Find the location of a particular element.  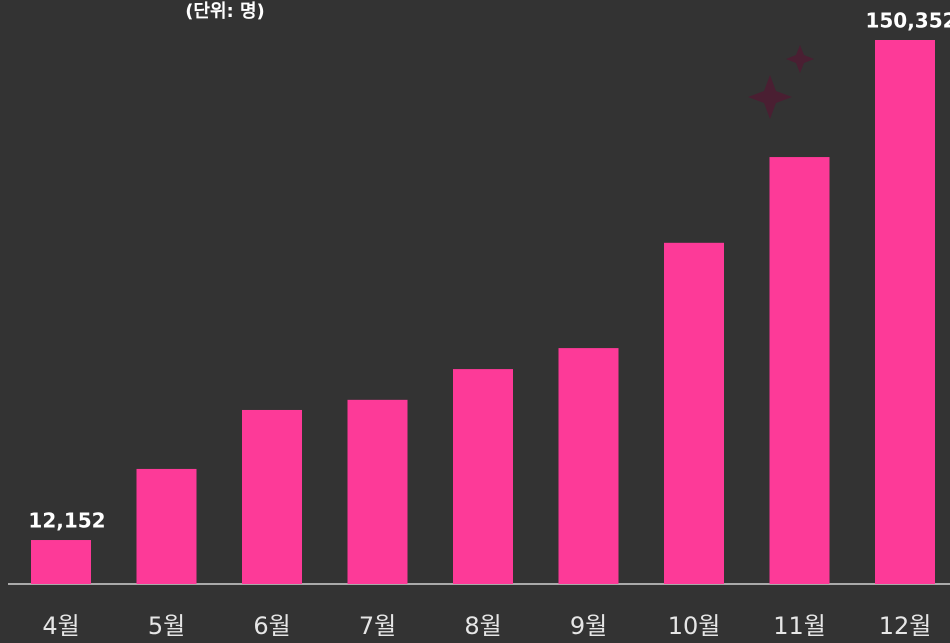

x-tick-label: 4월 is located at coordinates (60, 626).